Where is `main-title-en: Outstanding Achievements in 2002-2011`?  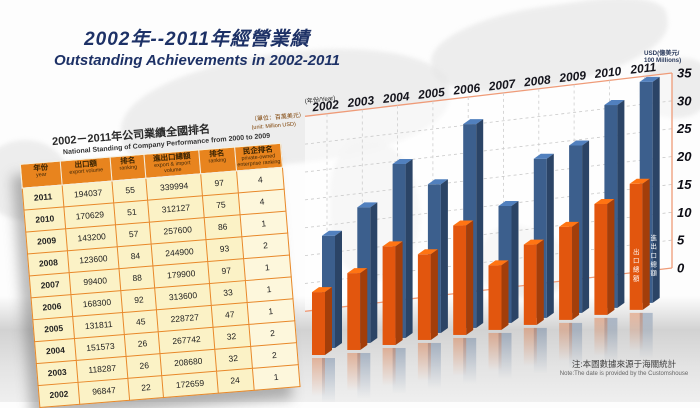 main-title-en: Outstanding Achievements in 2002-2011 is located at coordinates (197, 60).